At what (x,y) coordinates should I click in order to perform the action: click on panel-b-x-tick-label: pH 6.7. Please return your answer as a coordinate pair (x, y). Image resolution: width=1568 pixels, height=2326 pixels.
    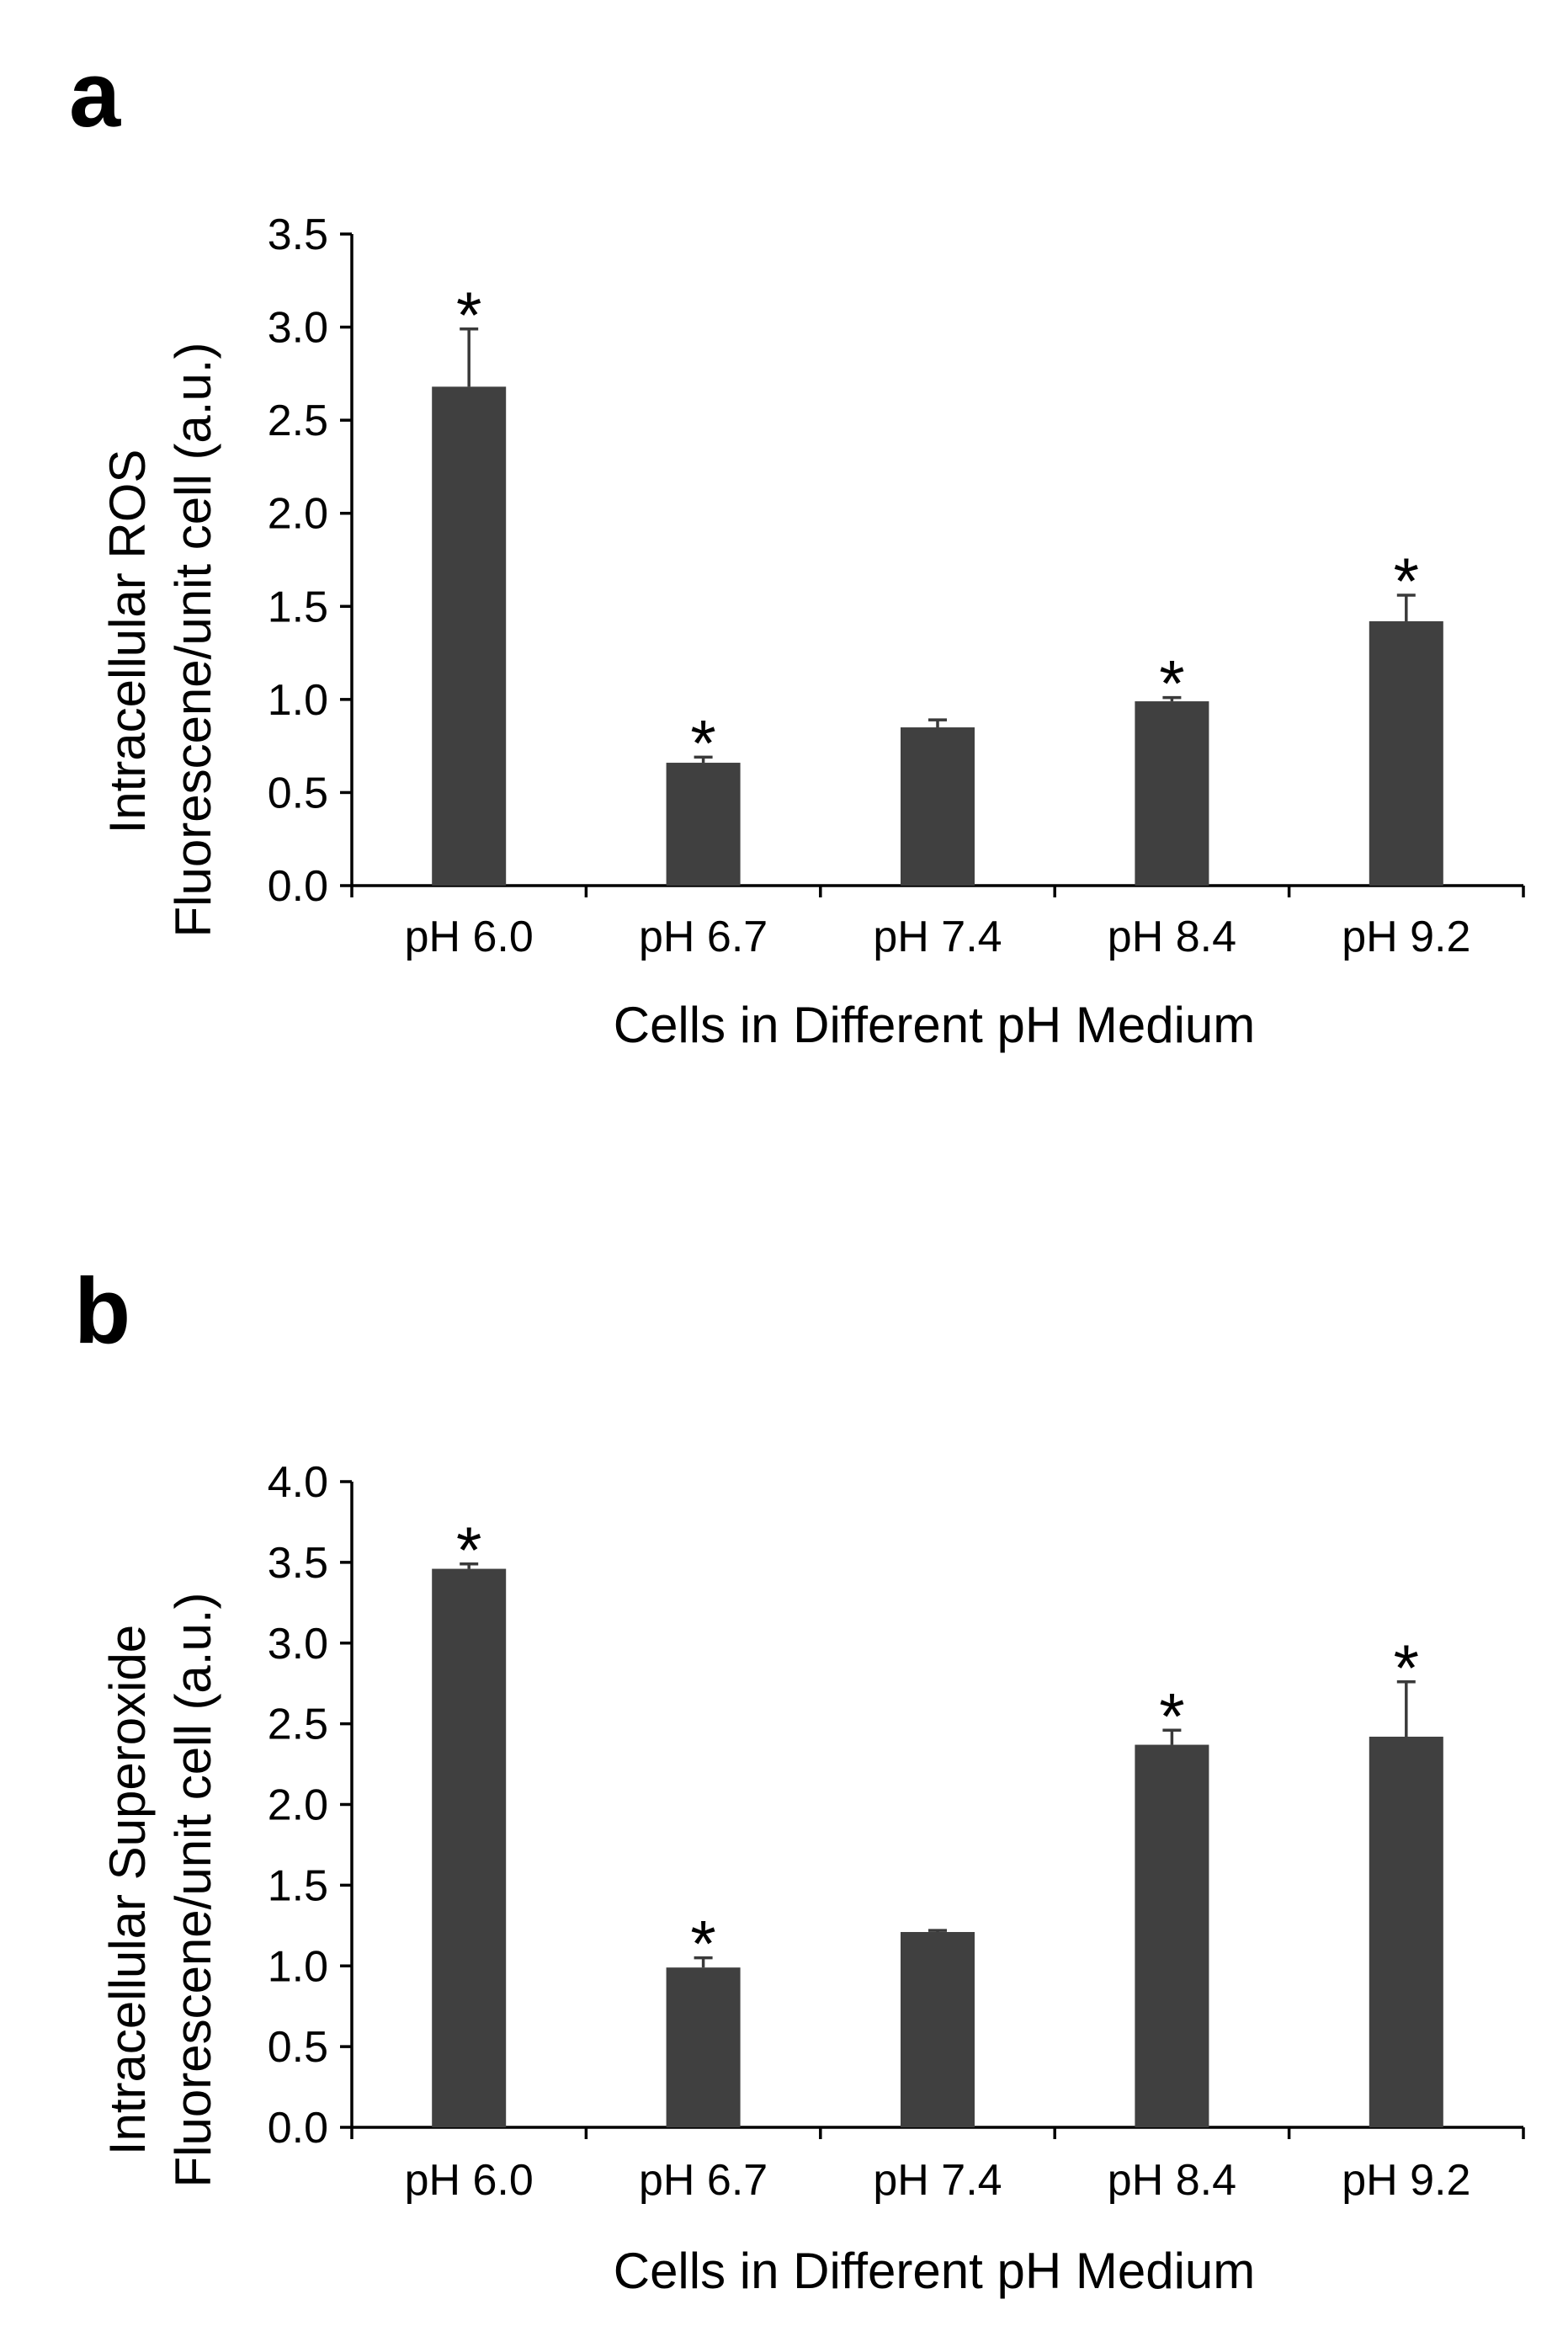
    Looking at the image, I should click on (703, 2181).